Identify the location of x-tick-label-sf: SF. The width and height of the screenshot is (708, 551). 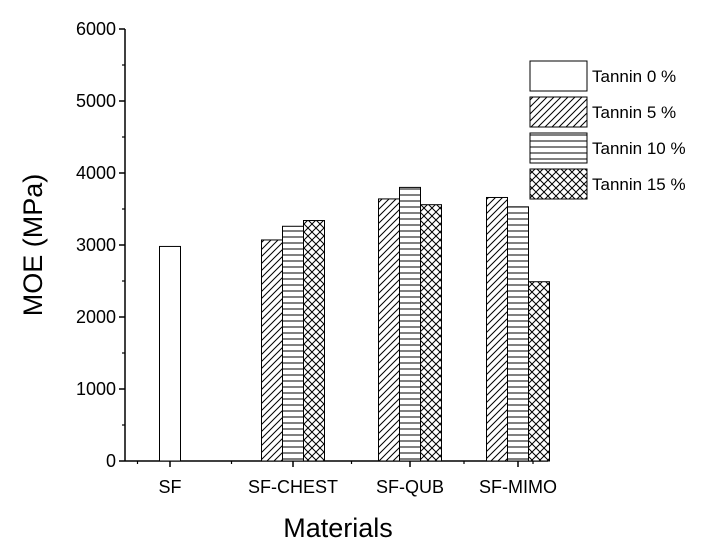
(169, 487).